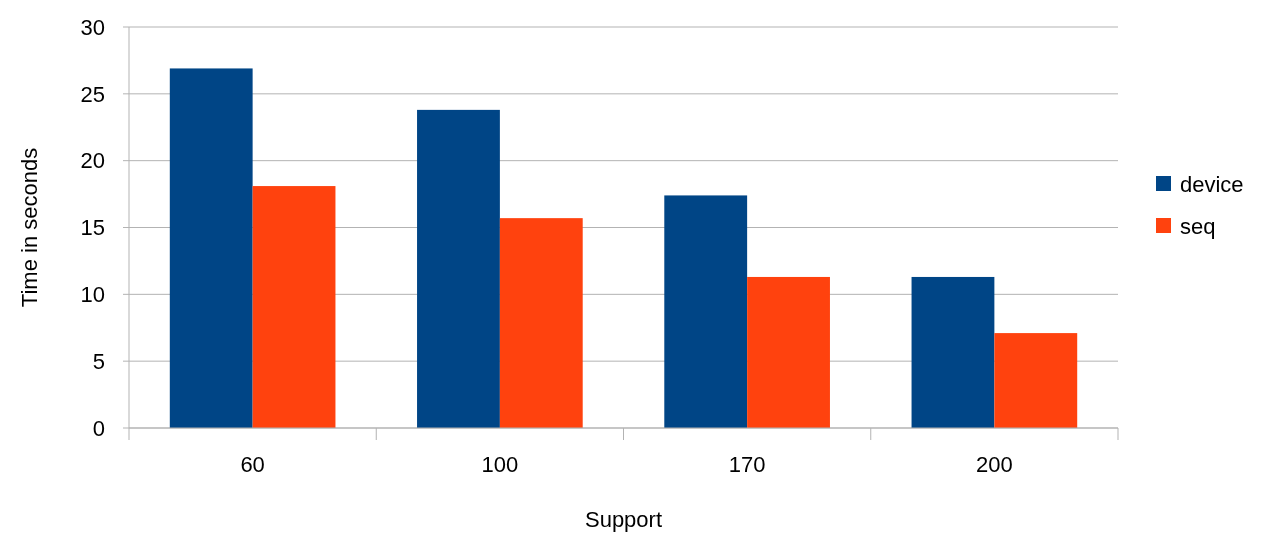 This screenshot has height=533, width=1264. What do you see at coordinates (1212, 184) in the screenshot?
I see `legend-label: device` at bounding box center [1212, 184].